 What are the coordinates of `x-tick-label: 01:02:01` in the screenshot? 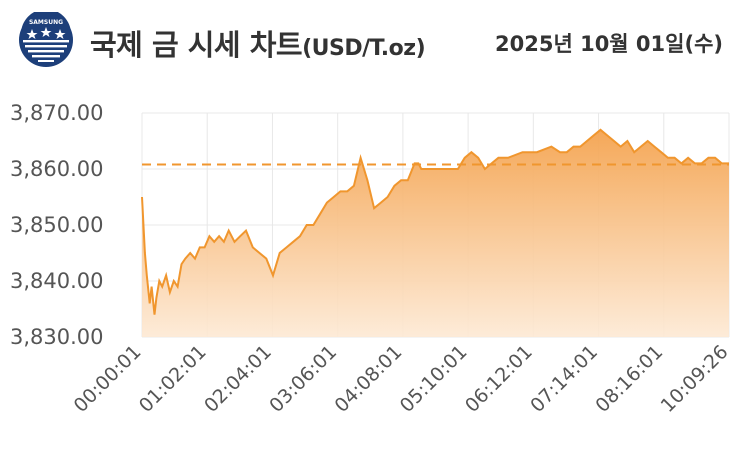 It's located at (173, 379).